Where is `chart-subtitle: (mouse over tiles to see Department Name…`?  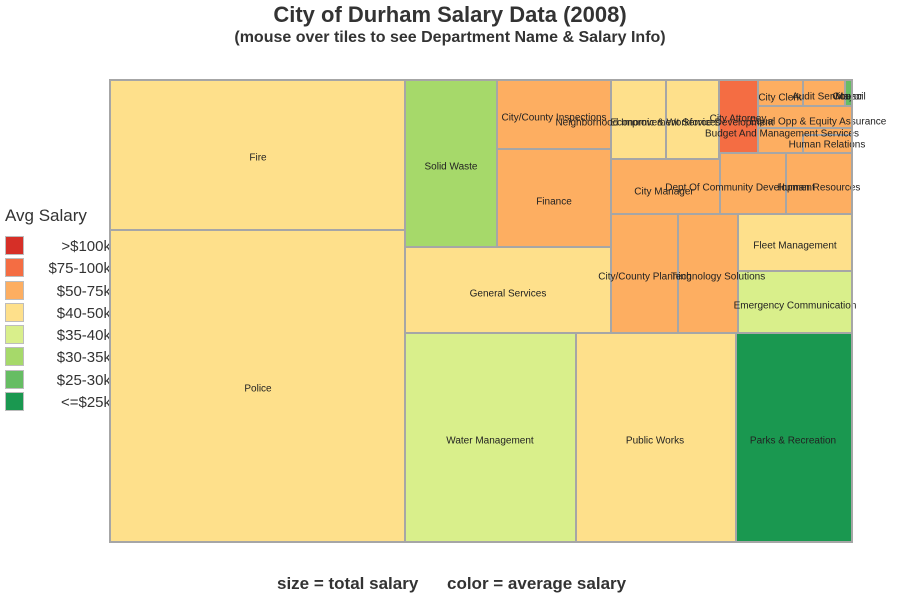 chart-subtitle: (mouse over tiles to see Department Name… is located at coordinates (450, 37).